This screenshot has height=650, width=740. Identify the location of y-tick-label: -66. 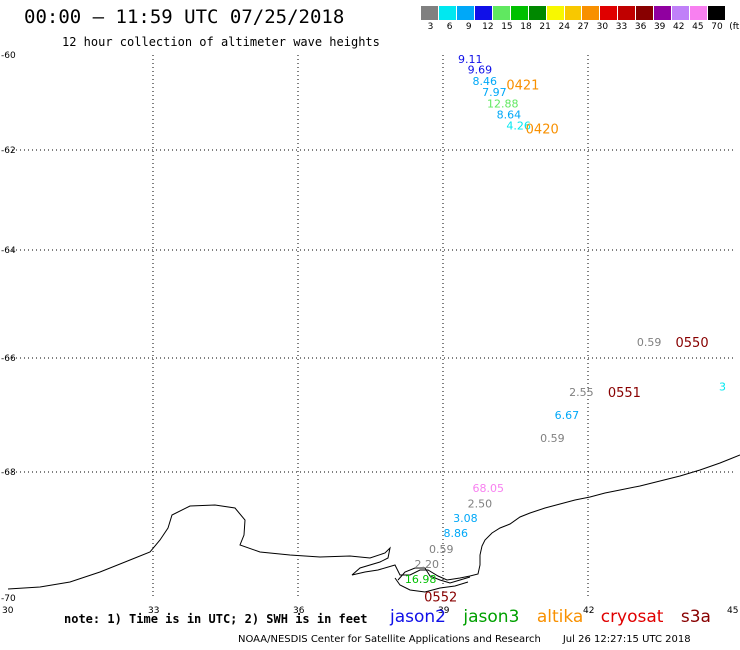
(8, 359).